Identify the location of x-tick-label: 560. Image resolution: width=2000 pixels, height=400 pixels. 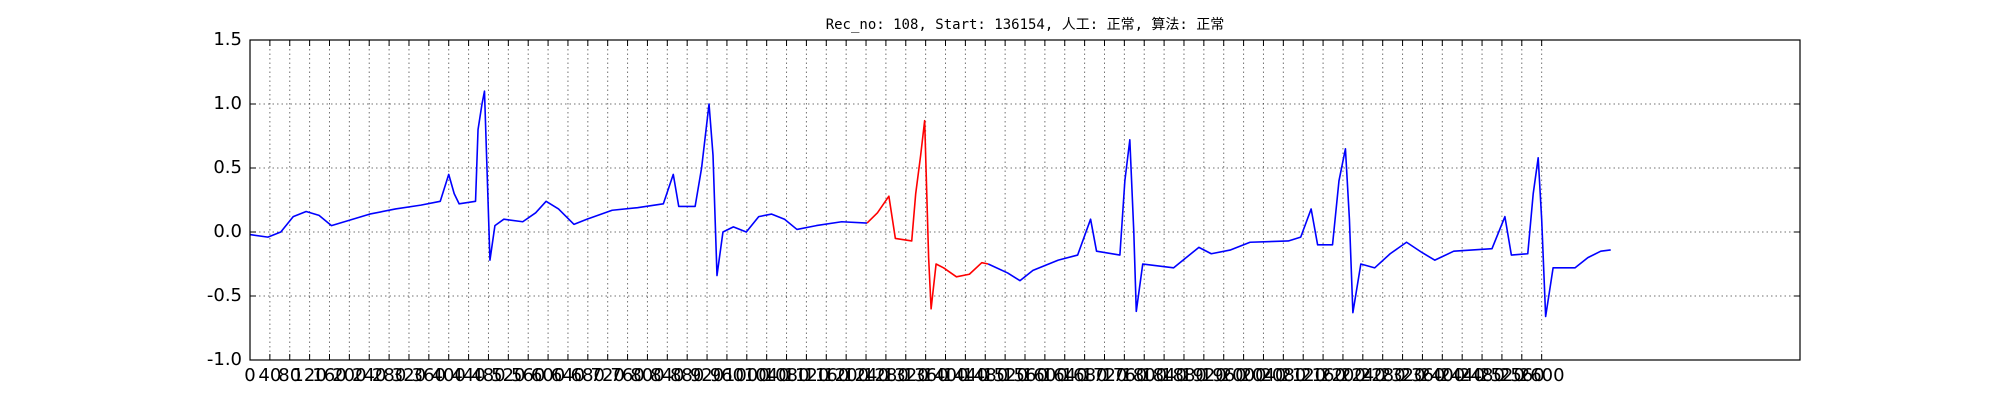
(528, 375).